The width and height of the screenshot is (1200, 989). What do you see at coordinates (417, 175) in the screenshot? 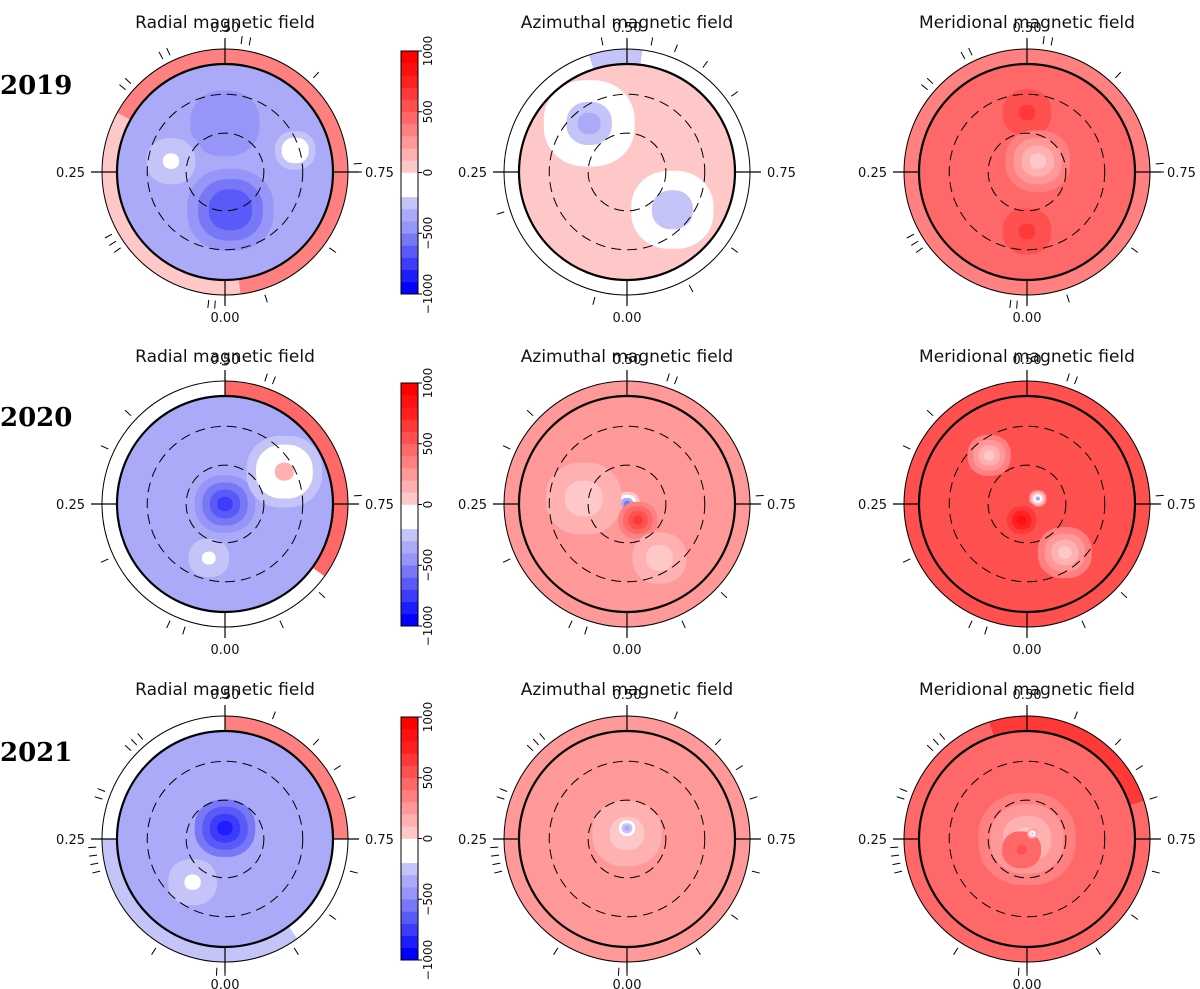
I see `colorbar-2019: 1000 500 0 −500 −1000` at bounding box center [417, 175].